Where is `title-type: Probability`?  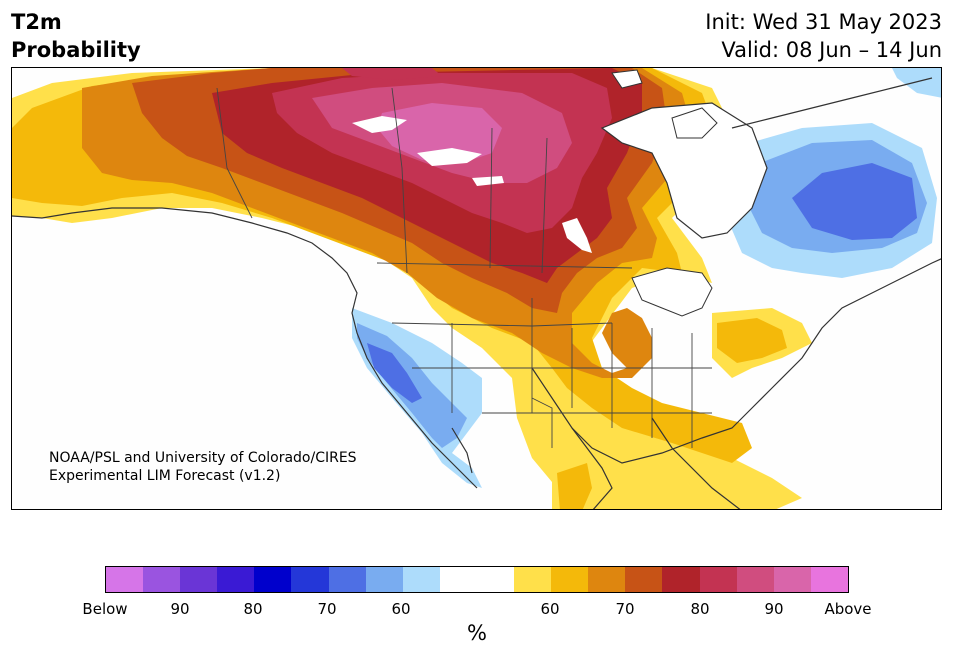 title-type: Probability is located at coordinates (76, 50).